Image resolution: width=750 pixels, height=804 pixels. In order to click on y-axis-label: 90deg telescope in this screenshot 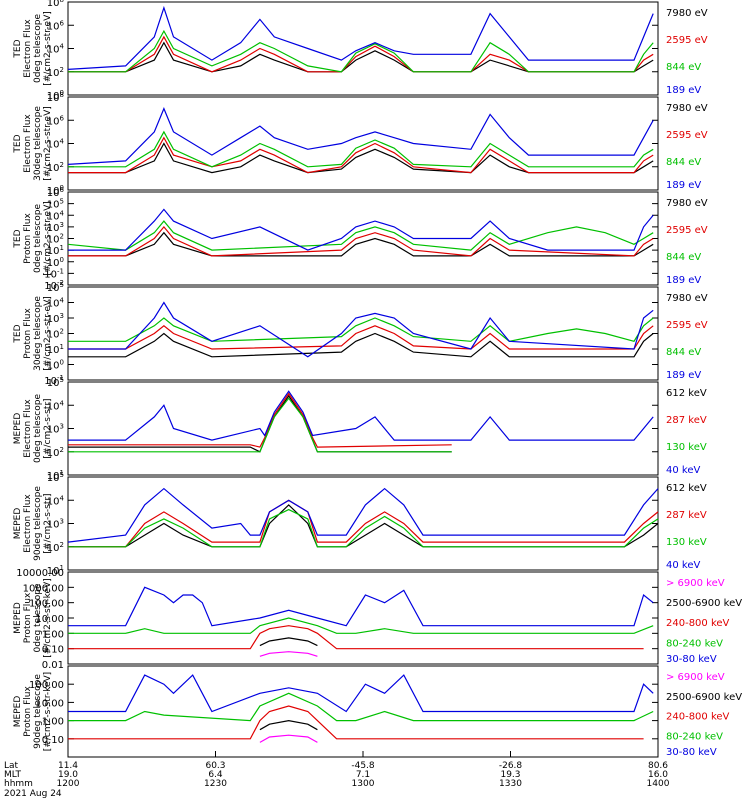, I will do `click(38, 523)`.